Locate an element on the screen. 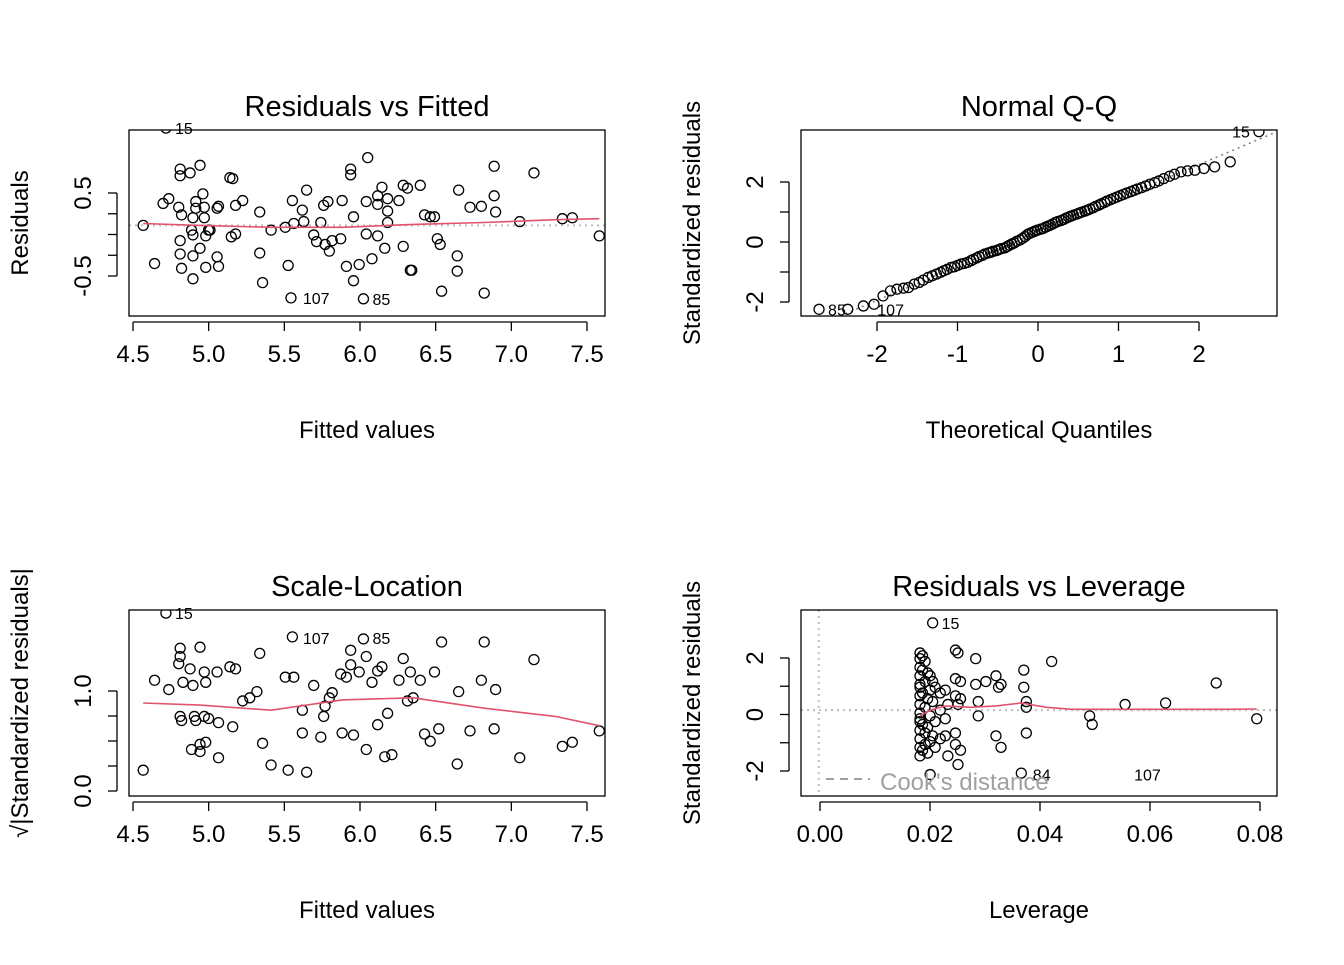 The width and height of the screenshot is (1344, 965). qq-plot-area is located at coordinates (1045, 223).